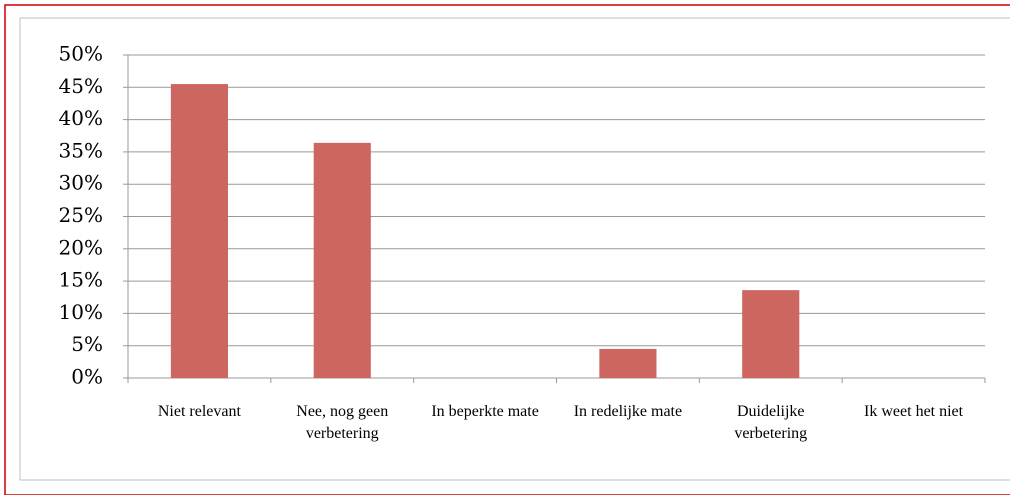  Describe the element at coordinates (771, 422) in the screenshot. I see `x-tick-label: Duidelijke verbetering` at that location.